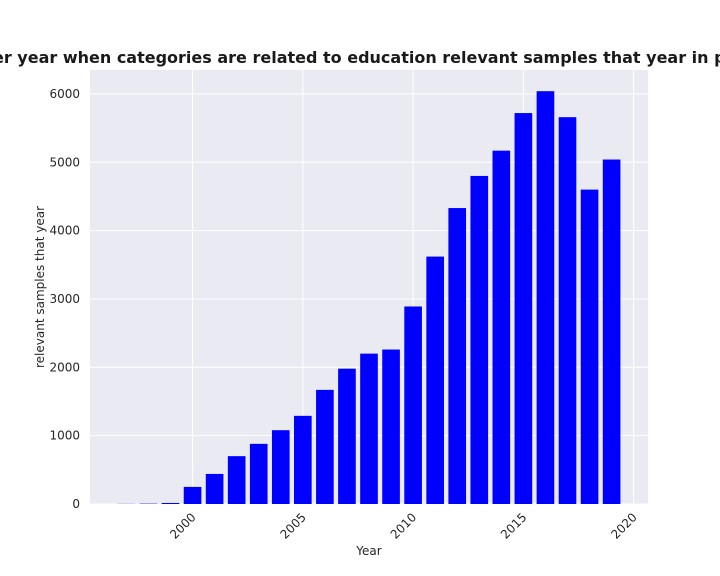  Describe the element at coordinates (40, 287) in the screenshot. I see `y-axis-label: relevant samples that year` at that location.